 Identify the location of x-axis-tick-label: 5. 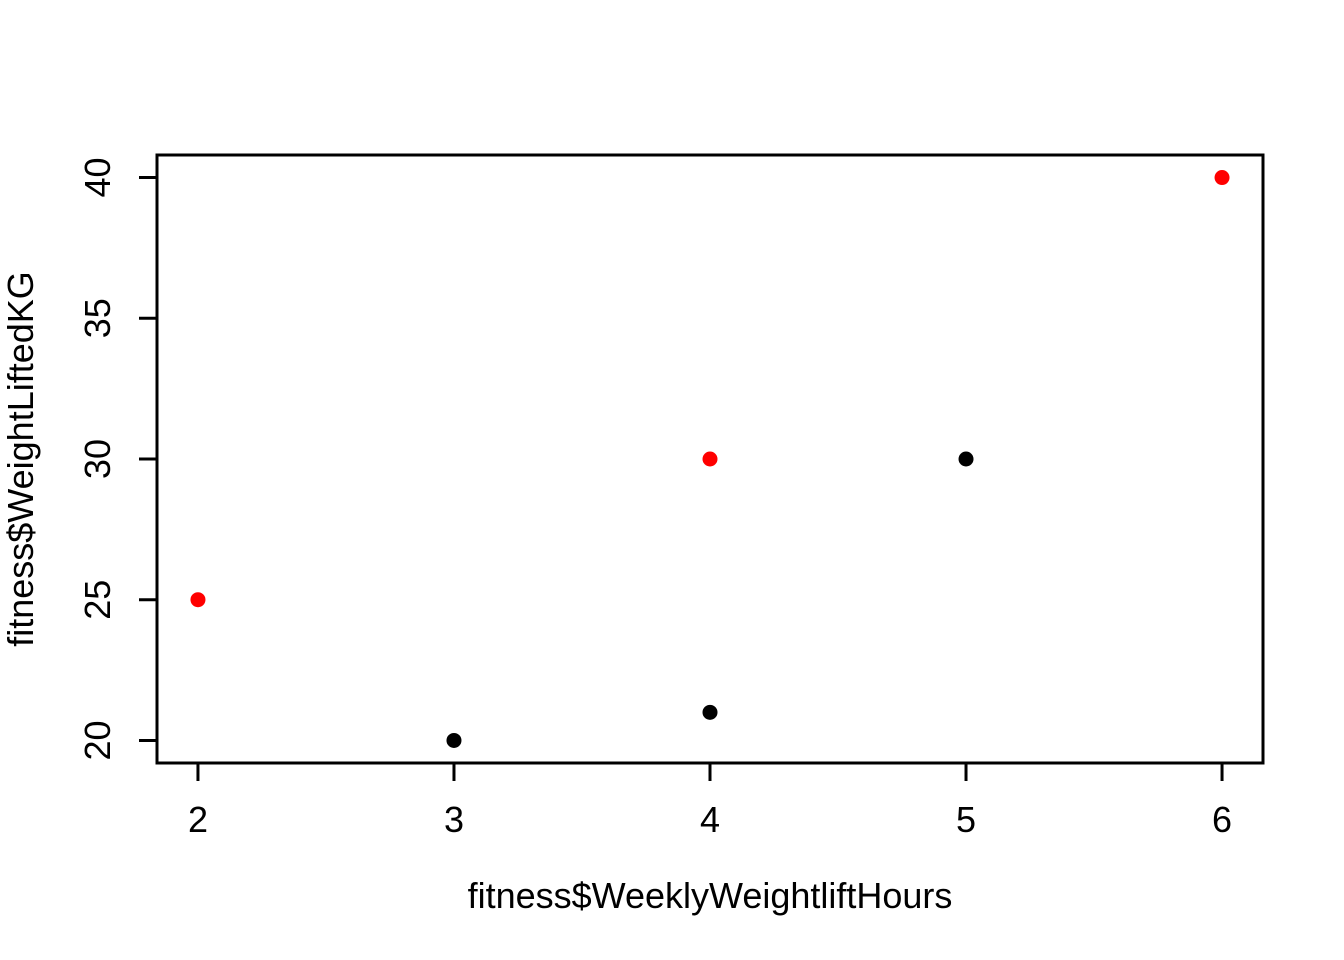
(966, 819).